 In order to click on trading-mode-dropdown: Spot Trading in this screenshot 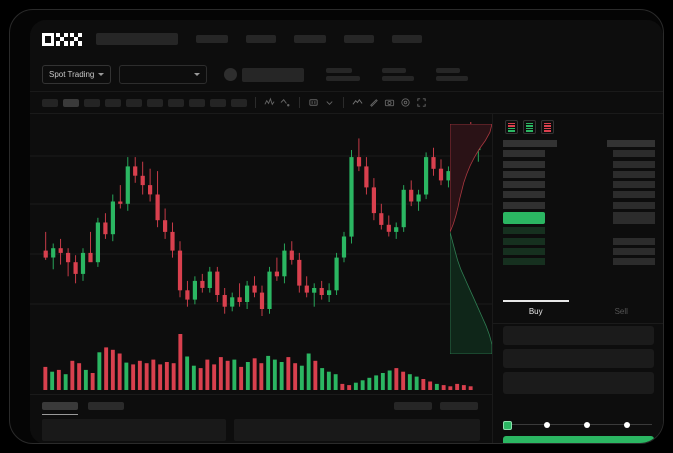, I will do `click(77, 74)`.